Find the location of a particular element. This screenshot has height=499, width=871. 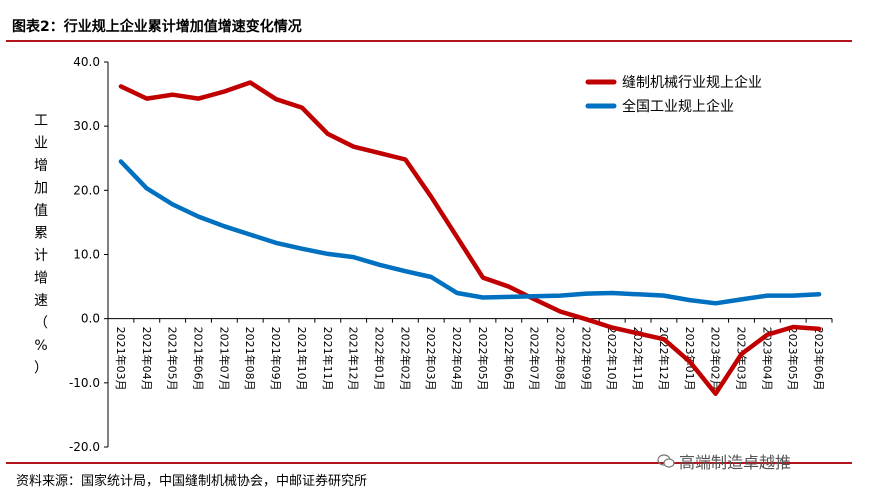

x-tick-label: 2022年07月 is located at coordinates (535, 359).